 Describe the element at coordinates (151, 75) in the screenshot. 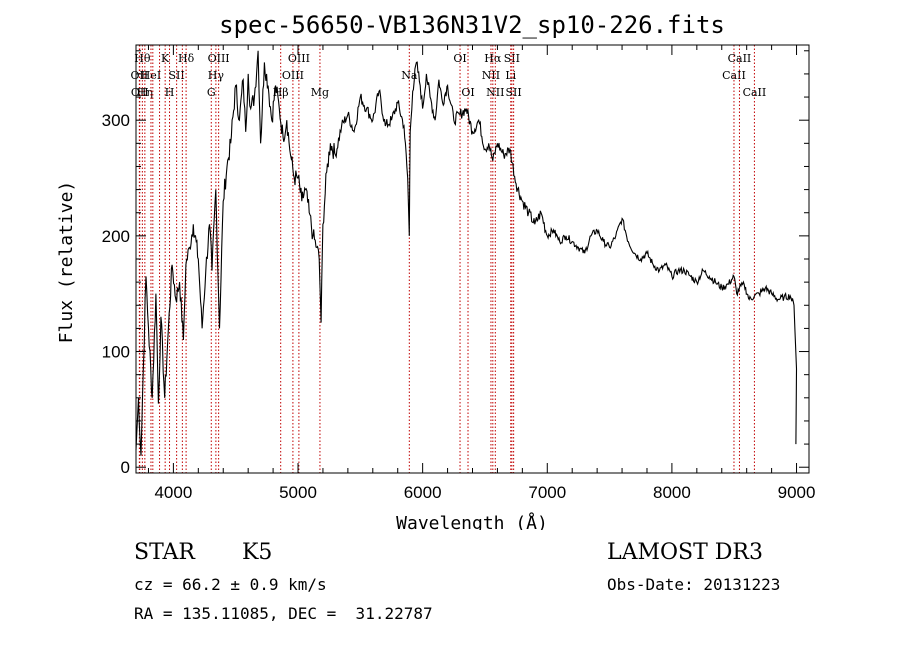

I see `line-label: HeI` at that location.